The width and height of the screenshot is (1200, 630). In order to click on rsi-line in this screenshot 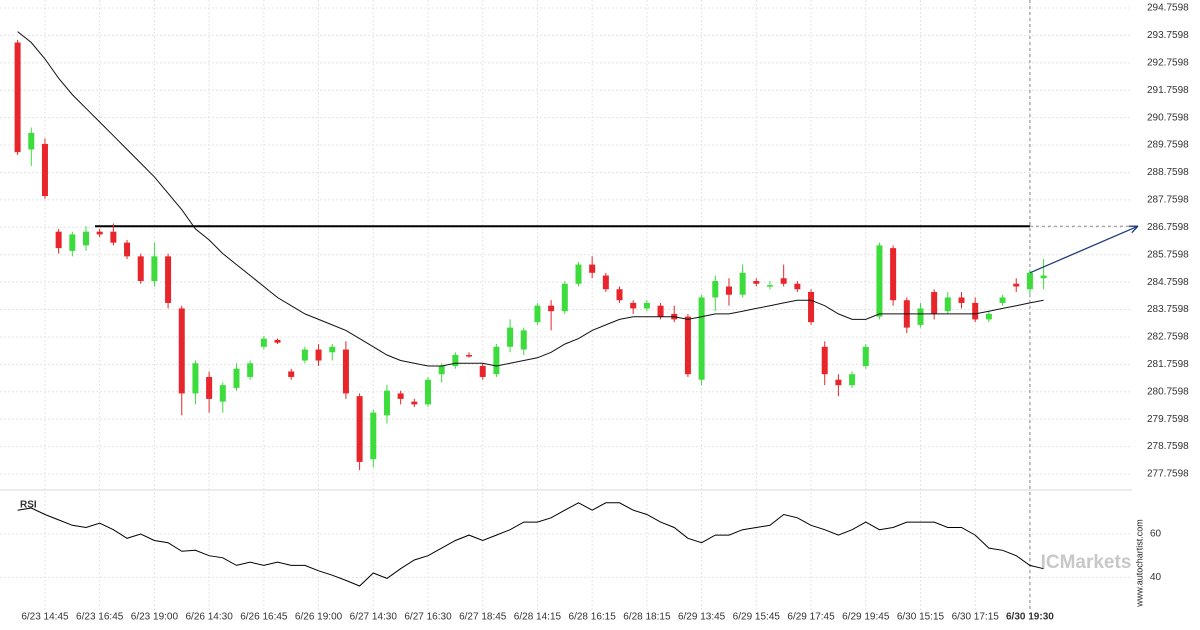, I will do `click(530, 544)`.